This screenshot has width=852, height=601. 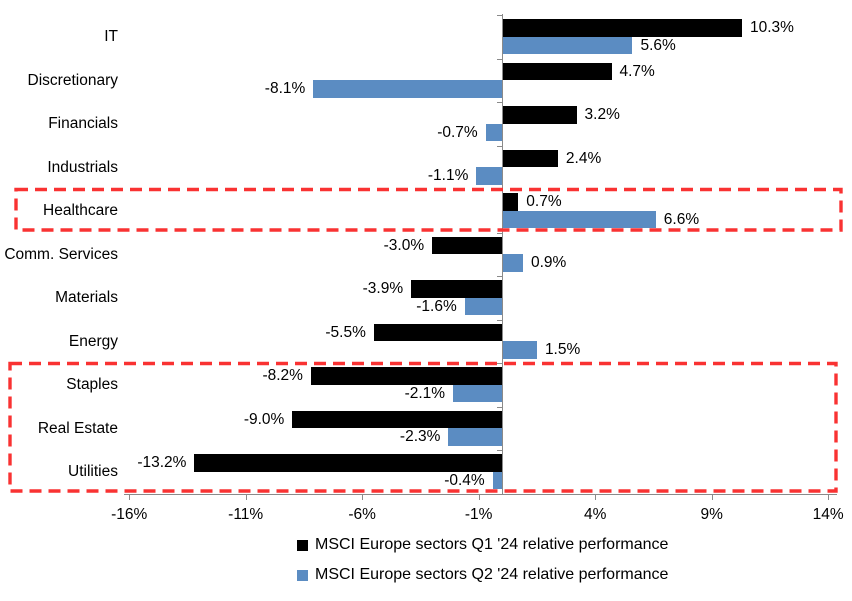 I want to click on category-label: Discretionary, so click(x=72, y=80).